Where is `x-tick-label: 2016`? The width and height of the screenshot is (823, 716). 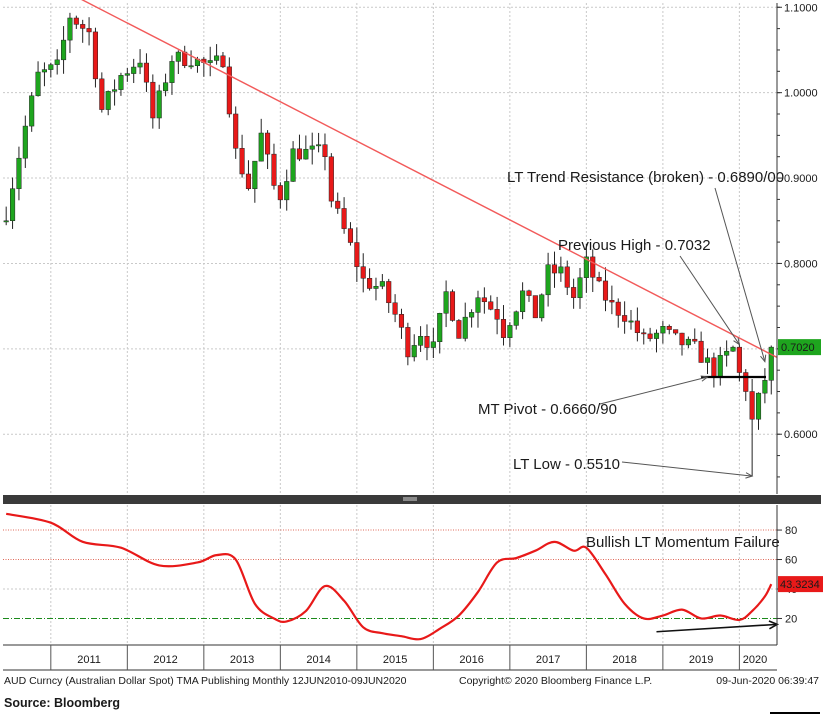
x-tick-label: 2016 is located at coordinates (471, 660).